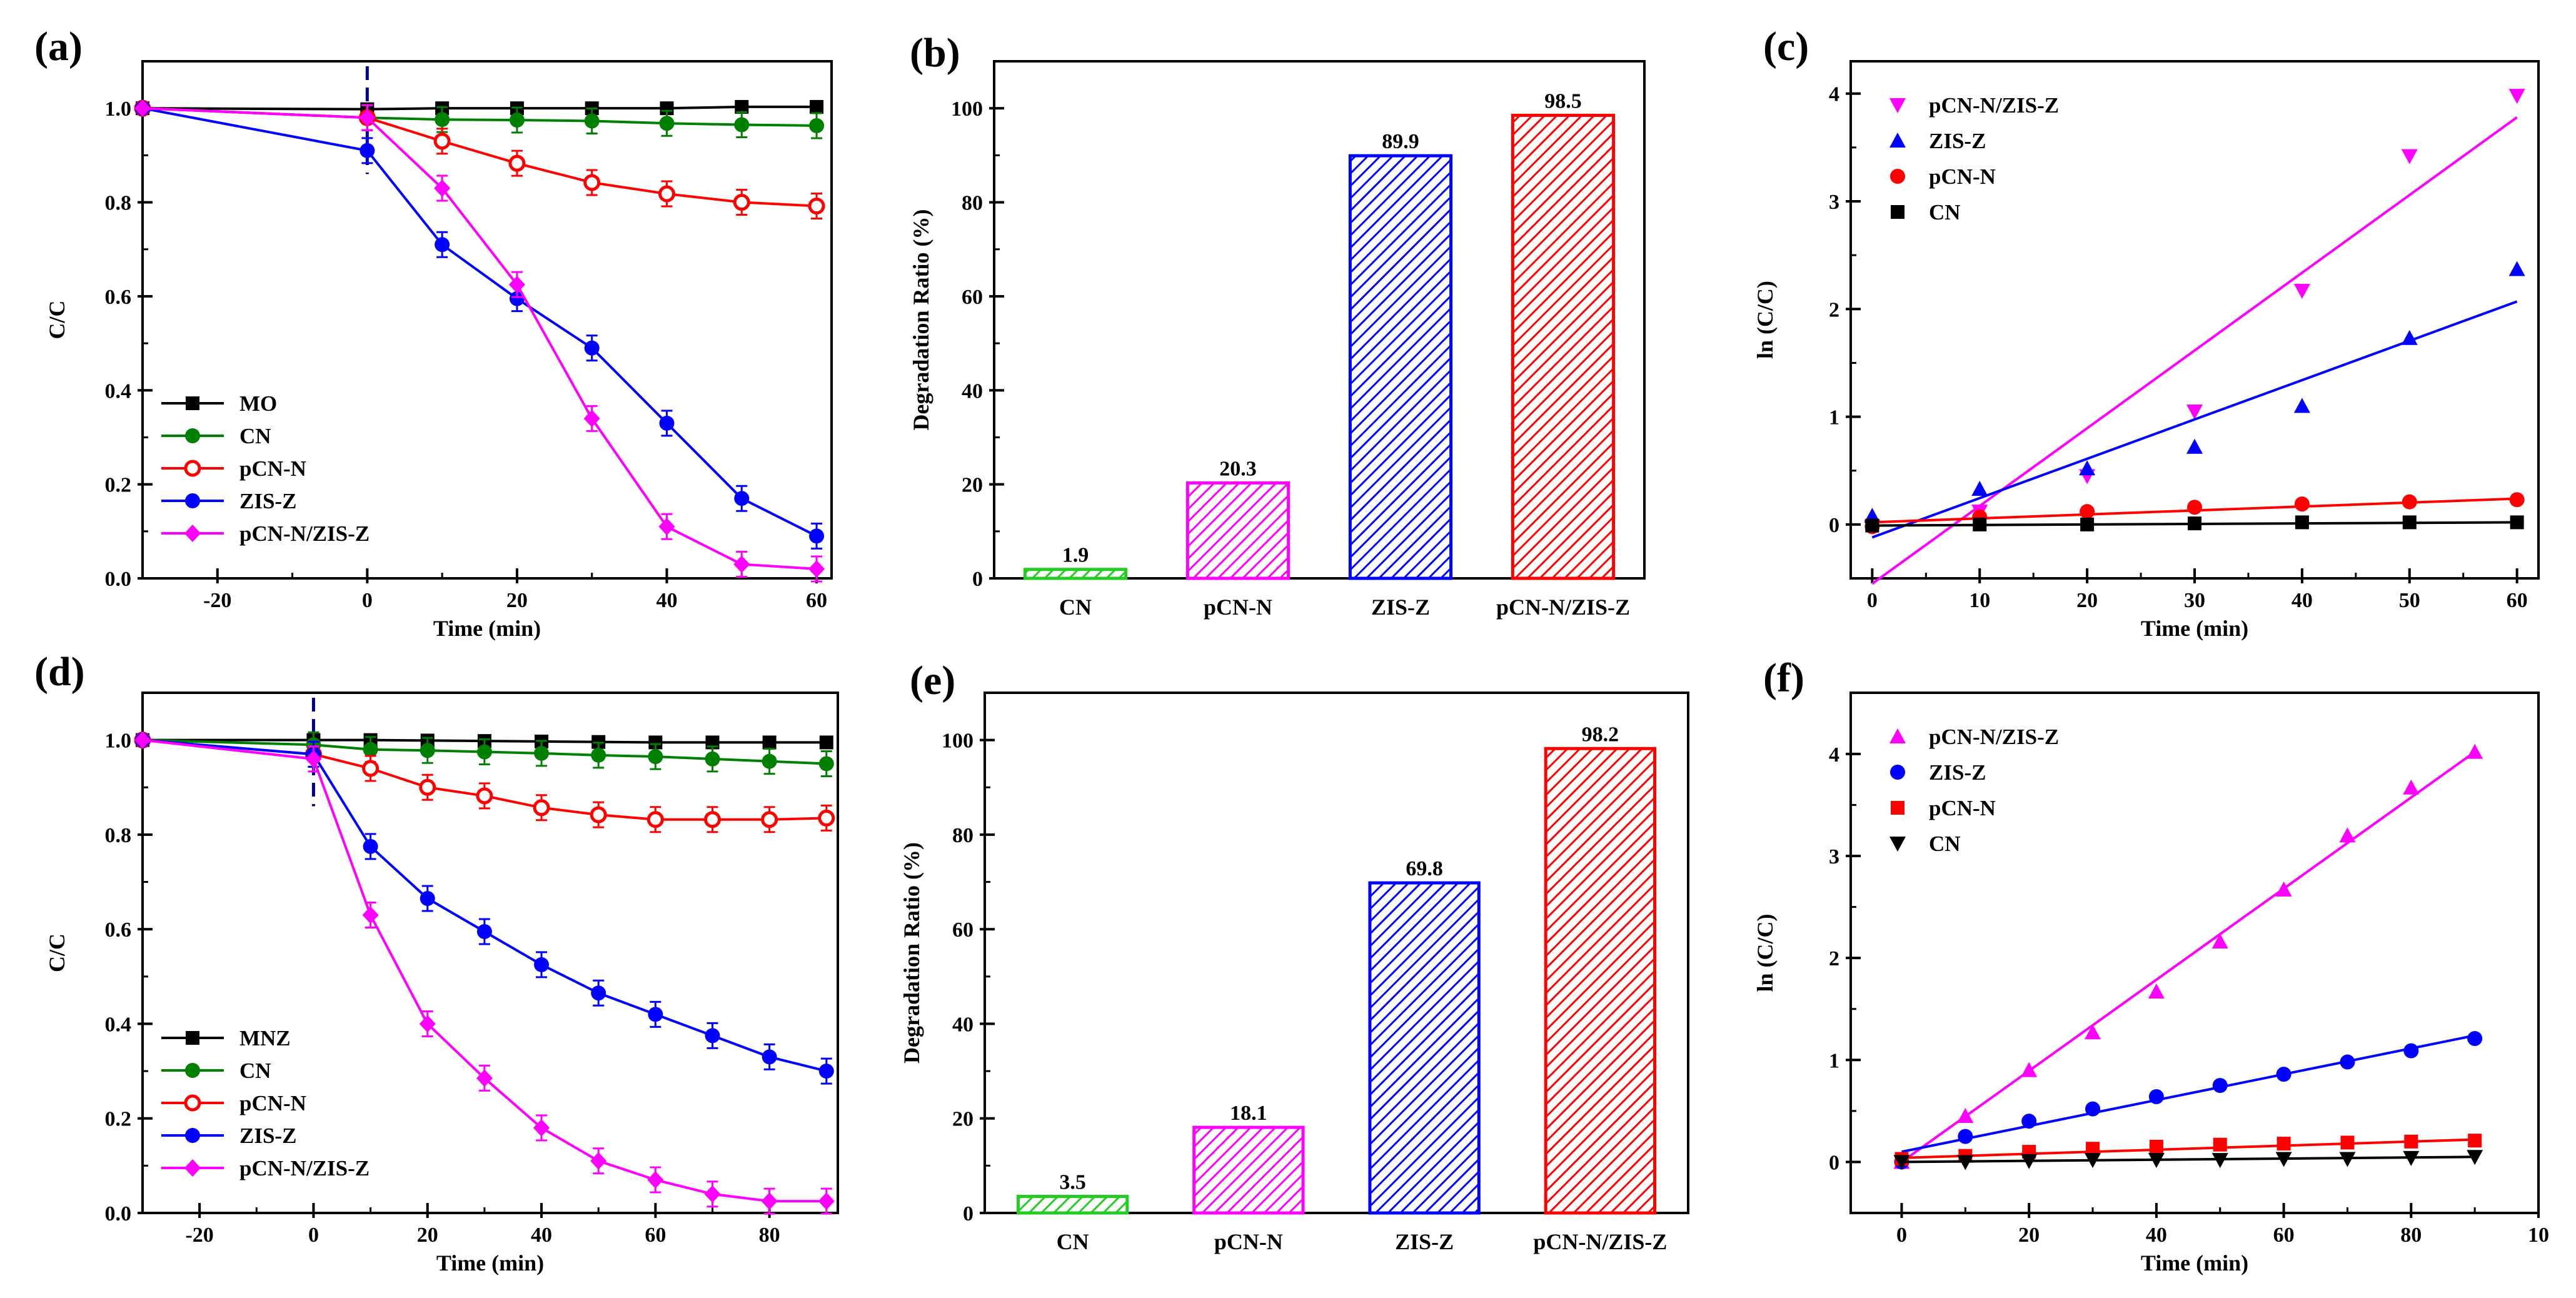 The width and height of the screenshot is (2576, 1298). I want to click on series-cn, so click(2194, 524).